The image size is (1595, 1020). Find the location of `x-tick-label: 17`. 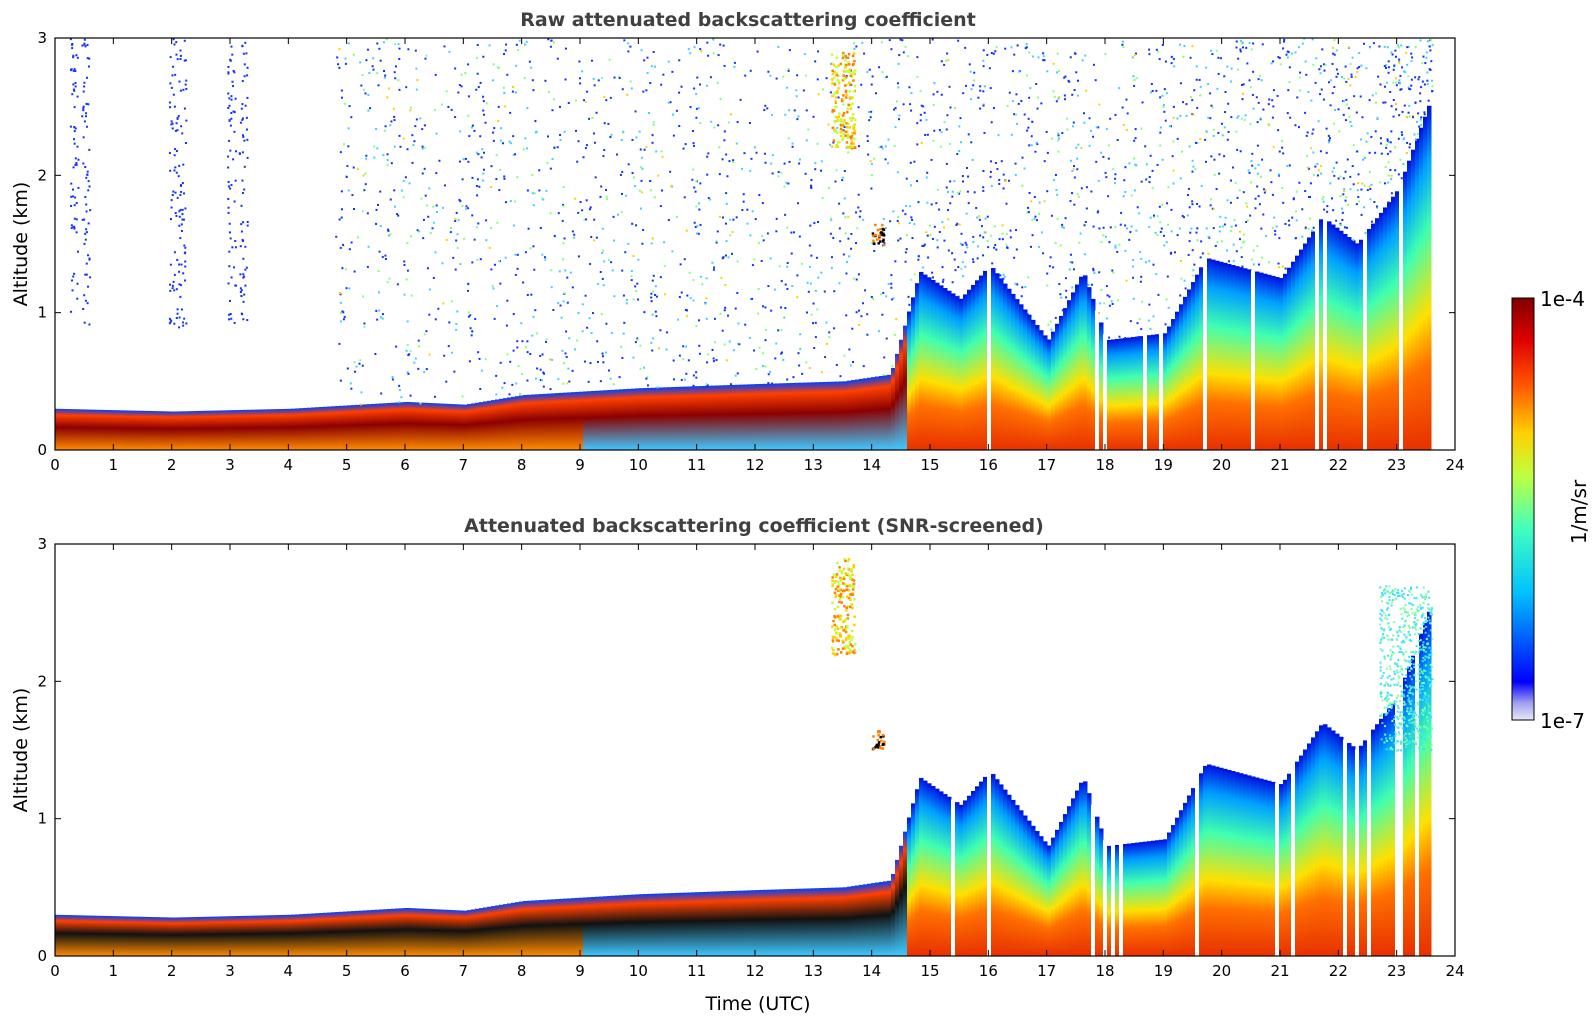

x-tick-label: 17 is located at coordinates (1046, 465).